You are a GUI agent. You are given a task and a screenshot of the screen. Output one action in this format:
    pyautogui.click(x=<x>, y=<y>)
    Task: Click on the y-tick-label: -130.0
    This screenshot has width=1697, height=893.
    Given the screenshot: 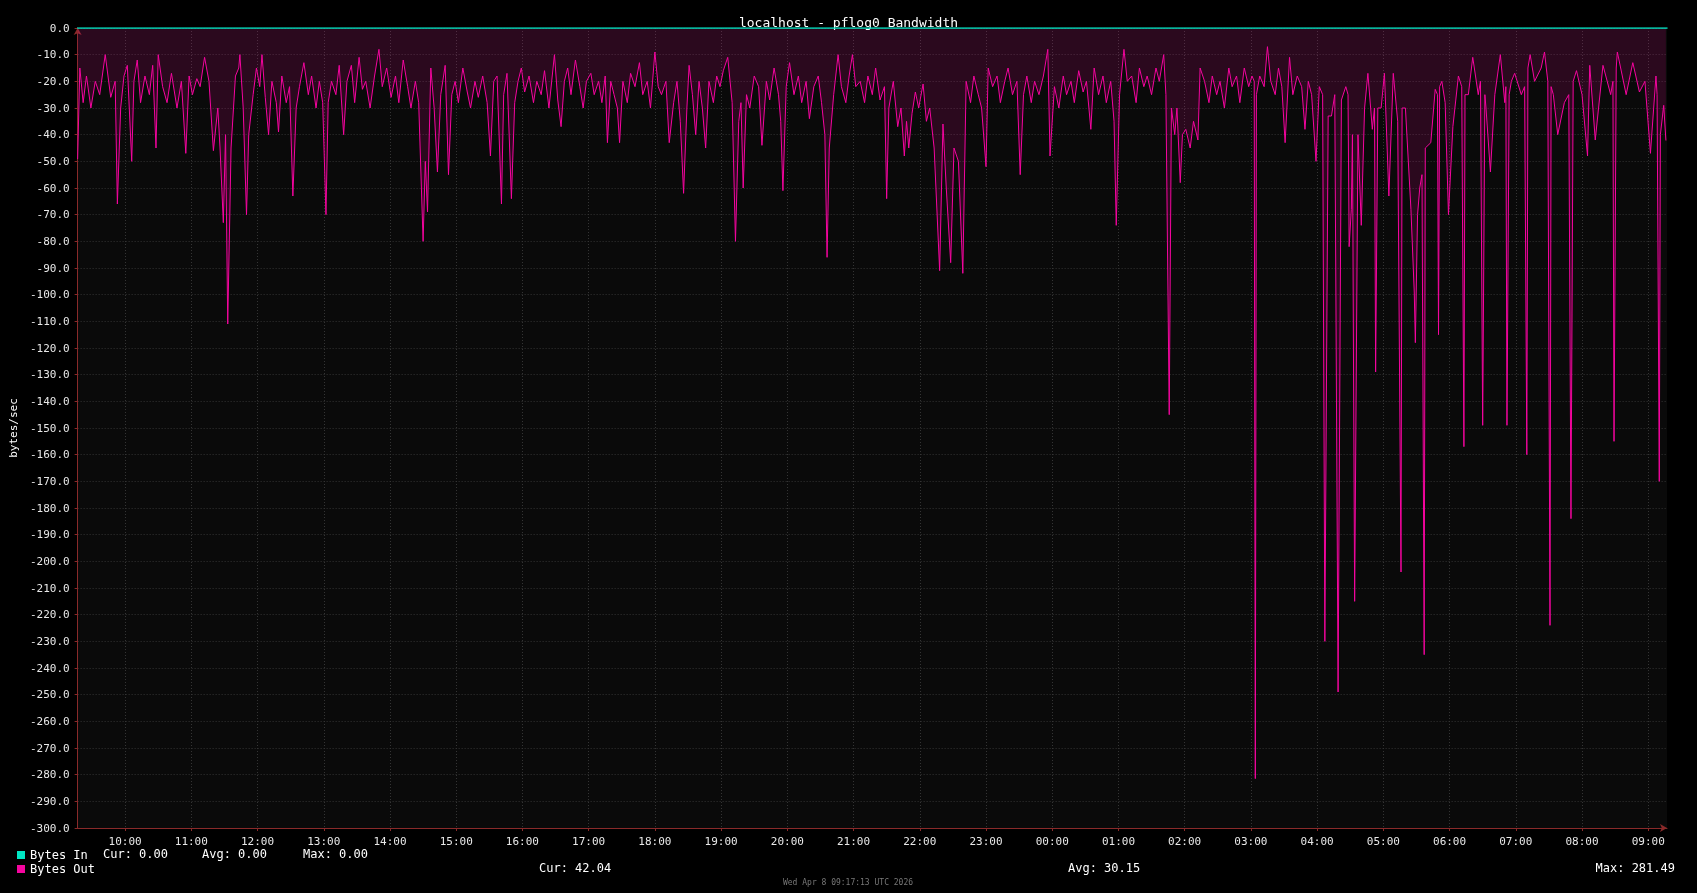 What is the action you would take?
    pyautogui.click(x=49, y=375)
    